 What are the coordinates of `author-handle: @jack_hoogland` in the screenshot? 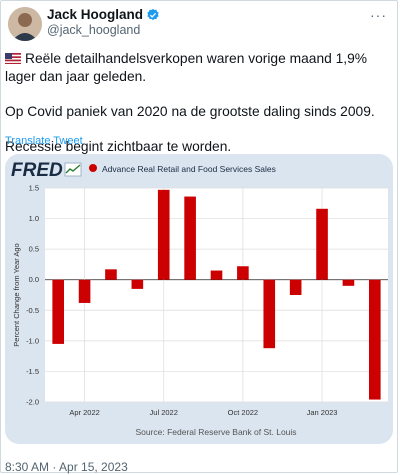 It's located at (94, 30).